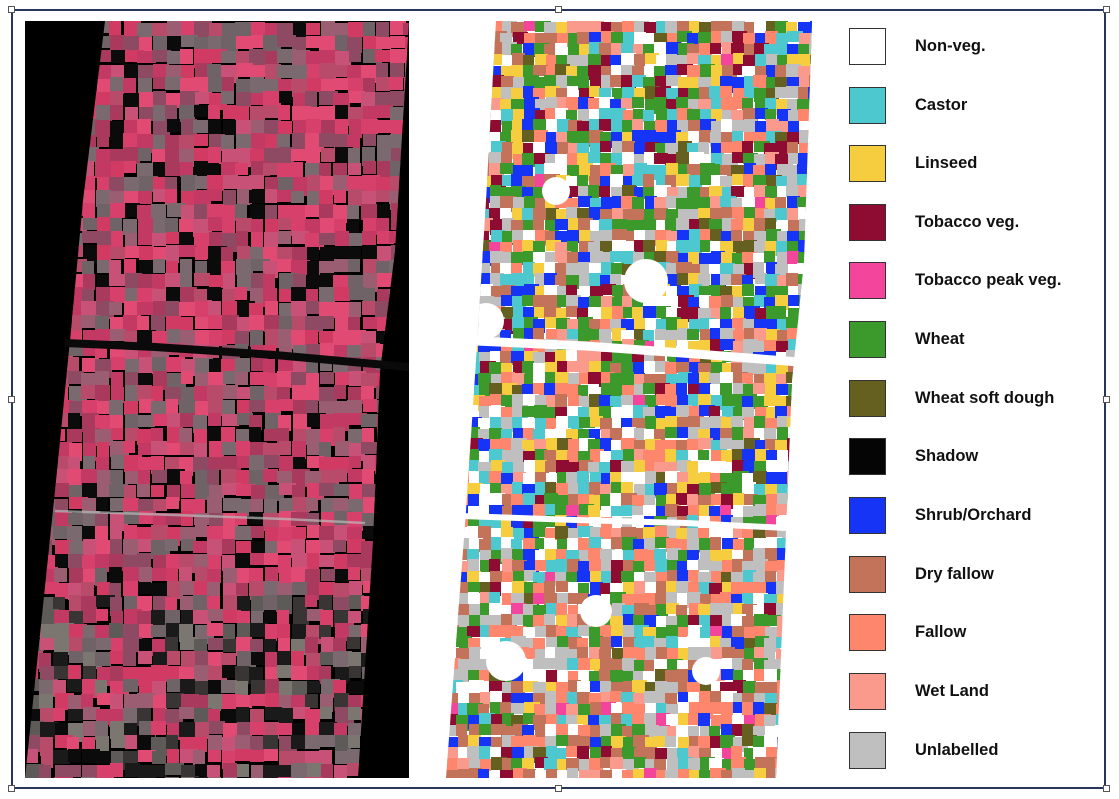 Image resolution: width=1119 pixels, height=799 pixels. What do you see at coordinates (11, 399) in the screenshot?
I see `resize-handle-middle-left` at bounding box center [11, 399].